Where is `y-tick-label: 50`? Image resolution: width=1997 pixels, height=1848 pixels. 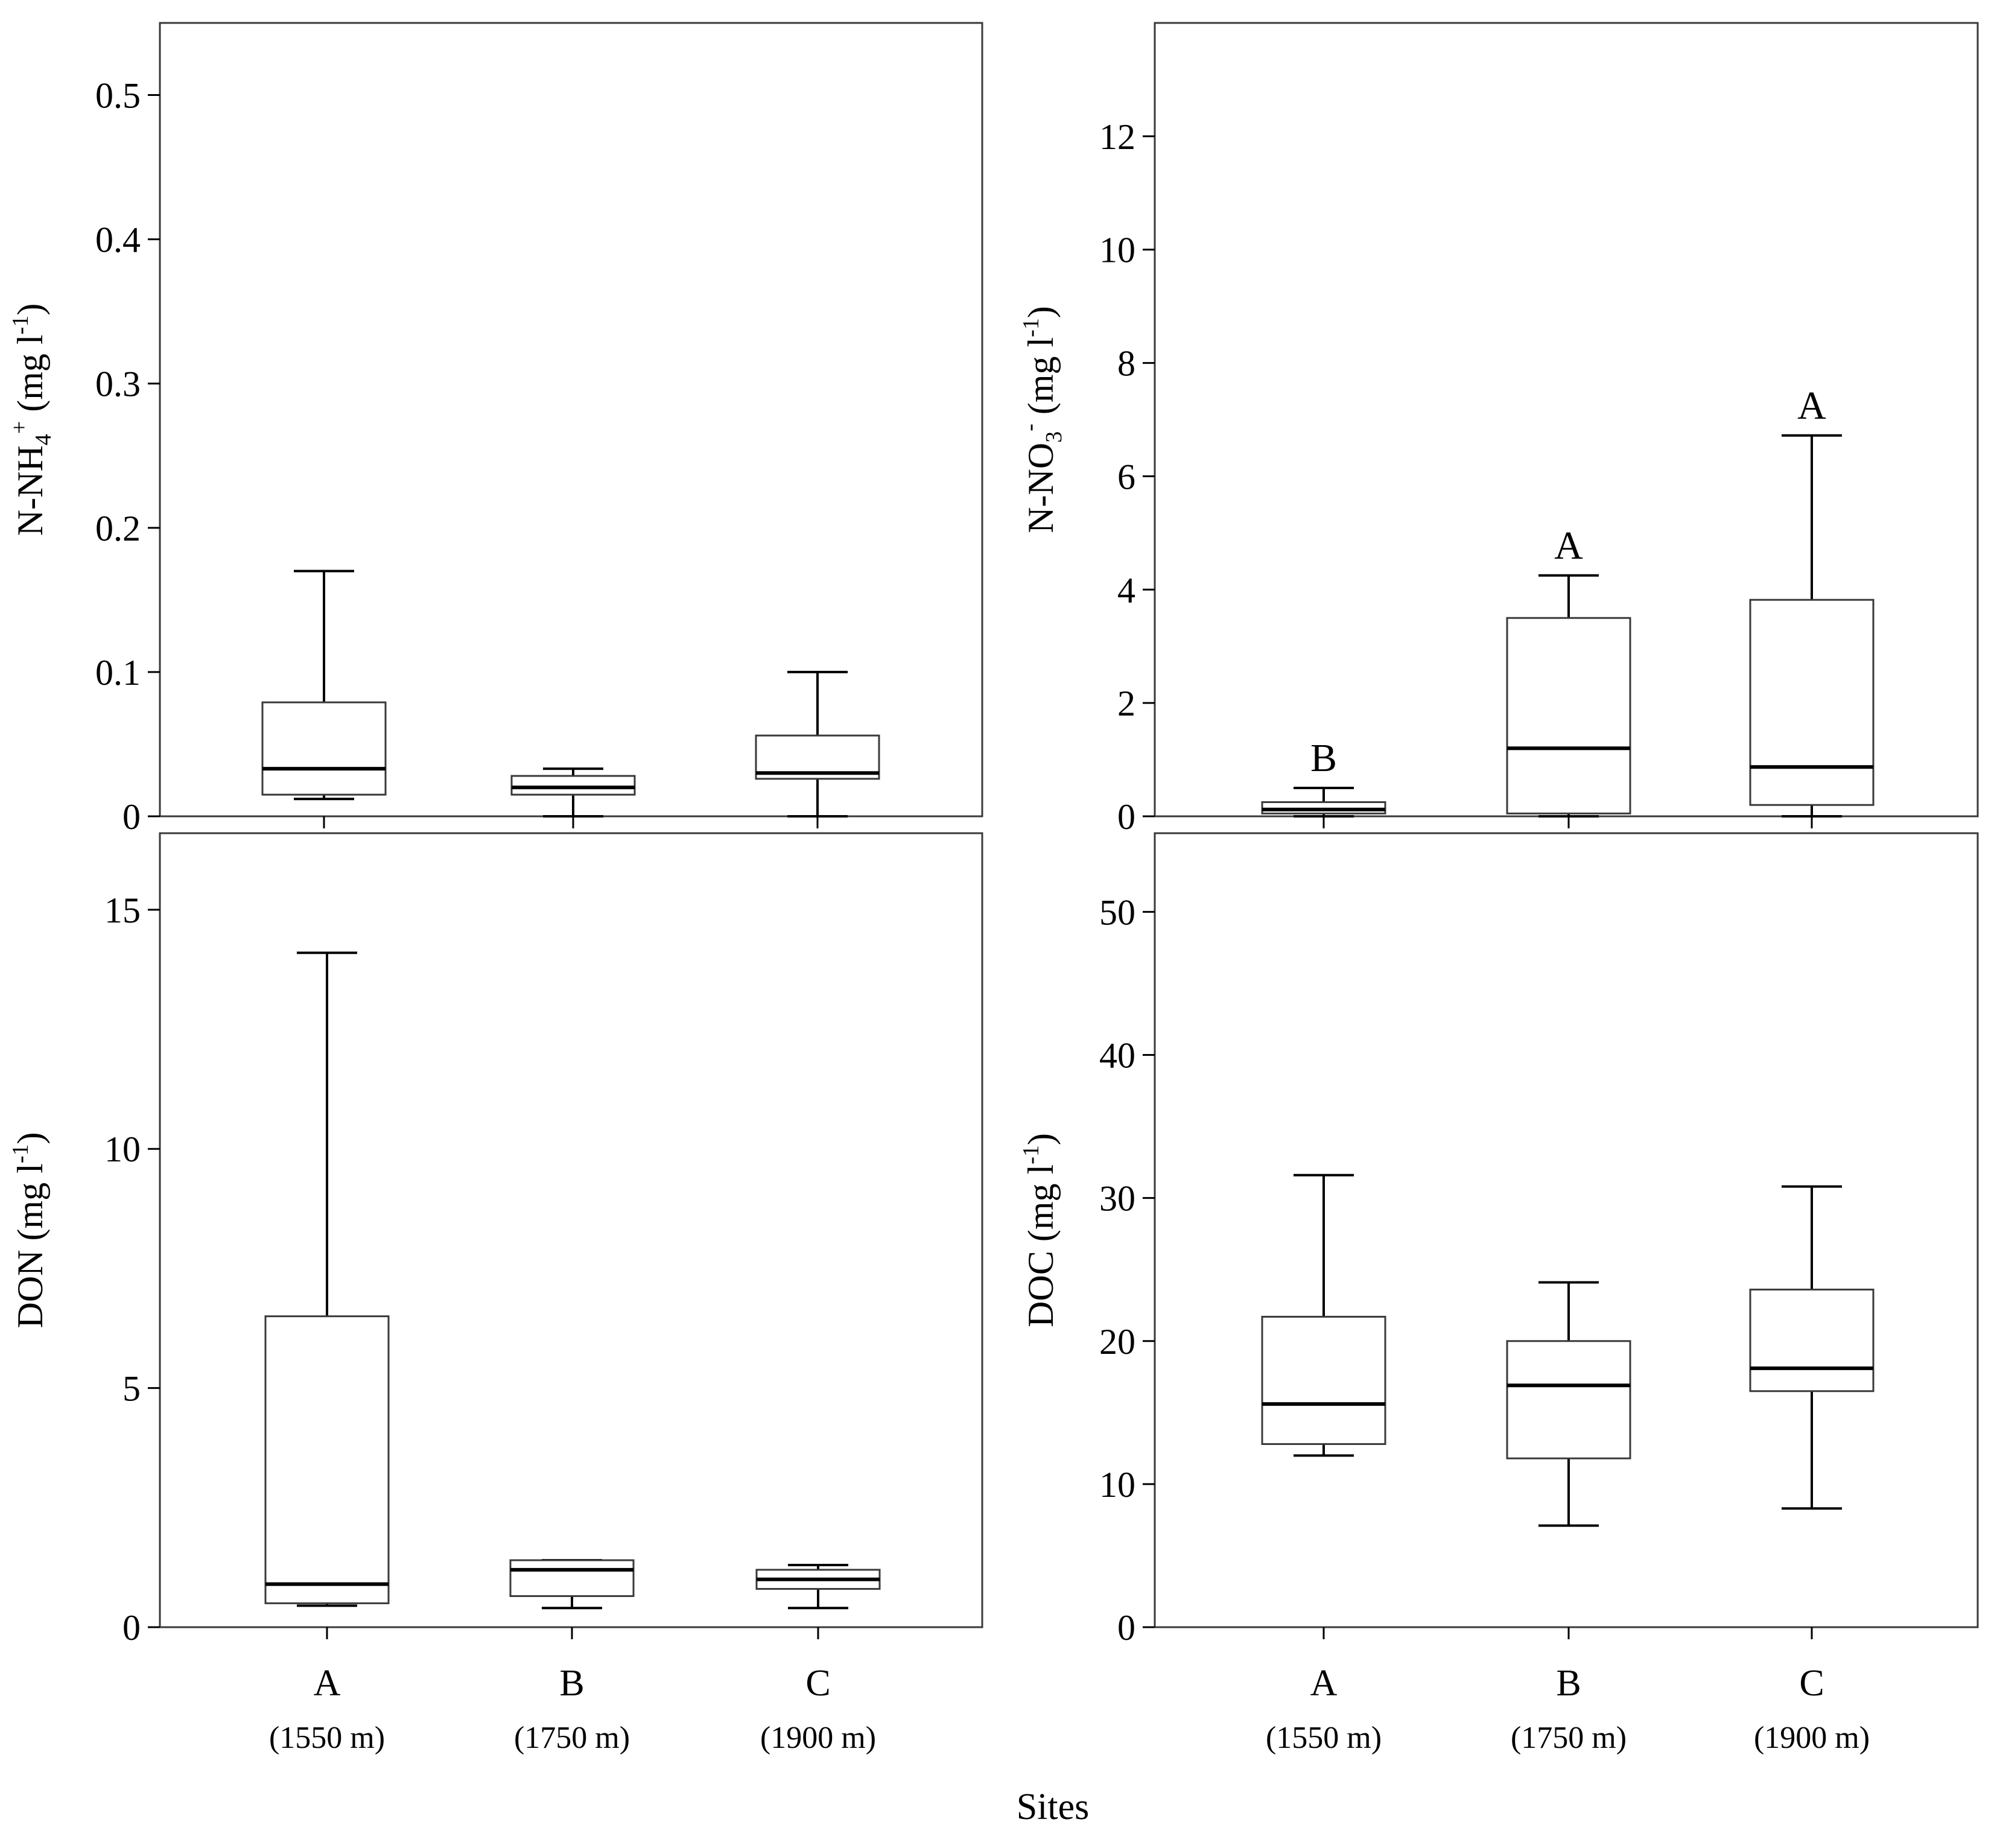
y-tick-label: 50 is located at coordinates (1117, 912).